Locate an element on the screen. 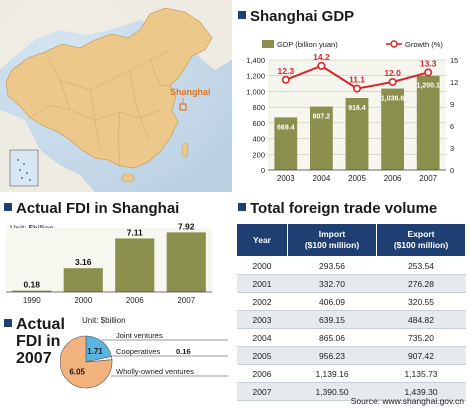 The width and height of the screenshot is (470, 412). cell-export: 320.55 is located at coordinates (421, 301).